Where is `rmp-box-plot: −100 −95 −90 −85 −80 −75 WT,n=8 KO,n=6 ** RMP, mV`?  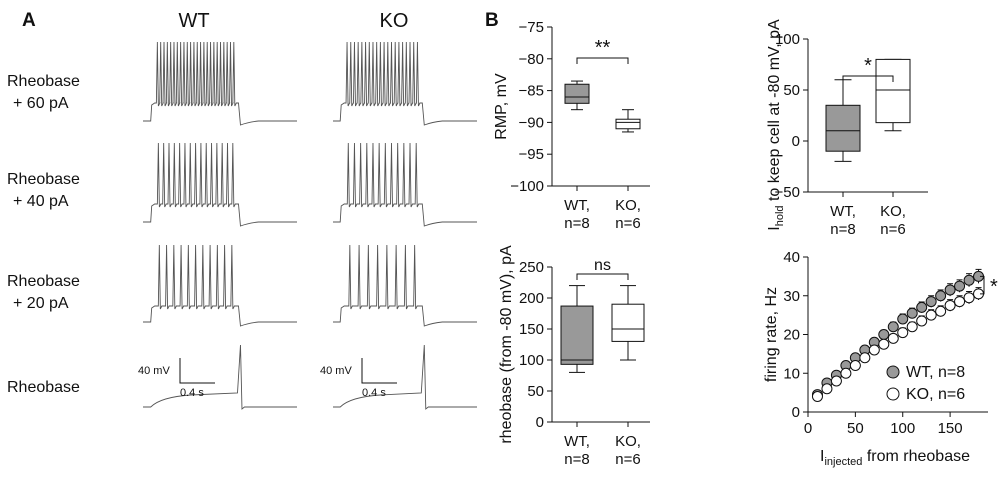 rmp-box-plot: −100 −95 −90 −85 −80 −75 WT,n=8 KO,n=6 ** RMP, mV is located at coordinates (571, 125).